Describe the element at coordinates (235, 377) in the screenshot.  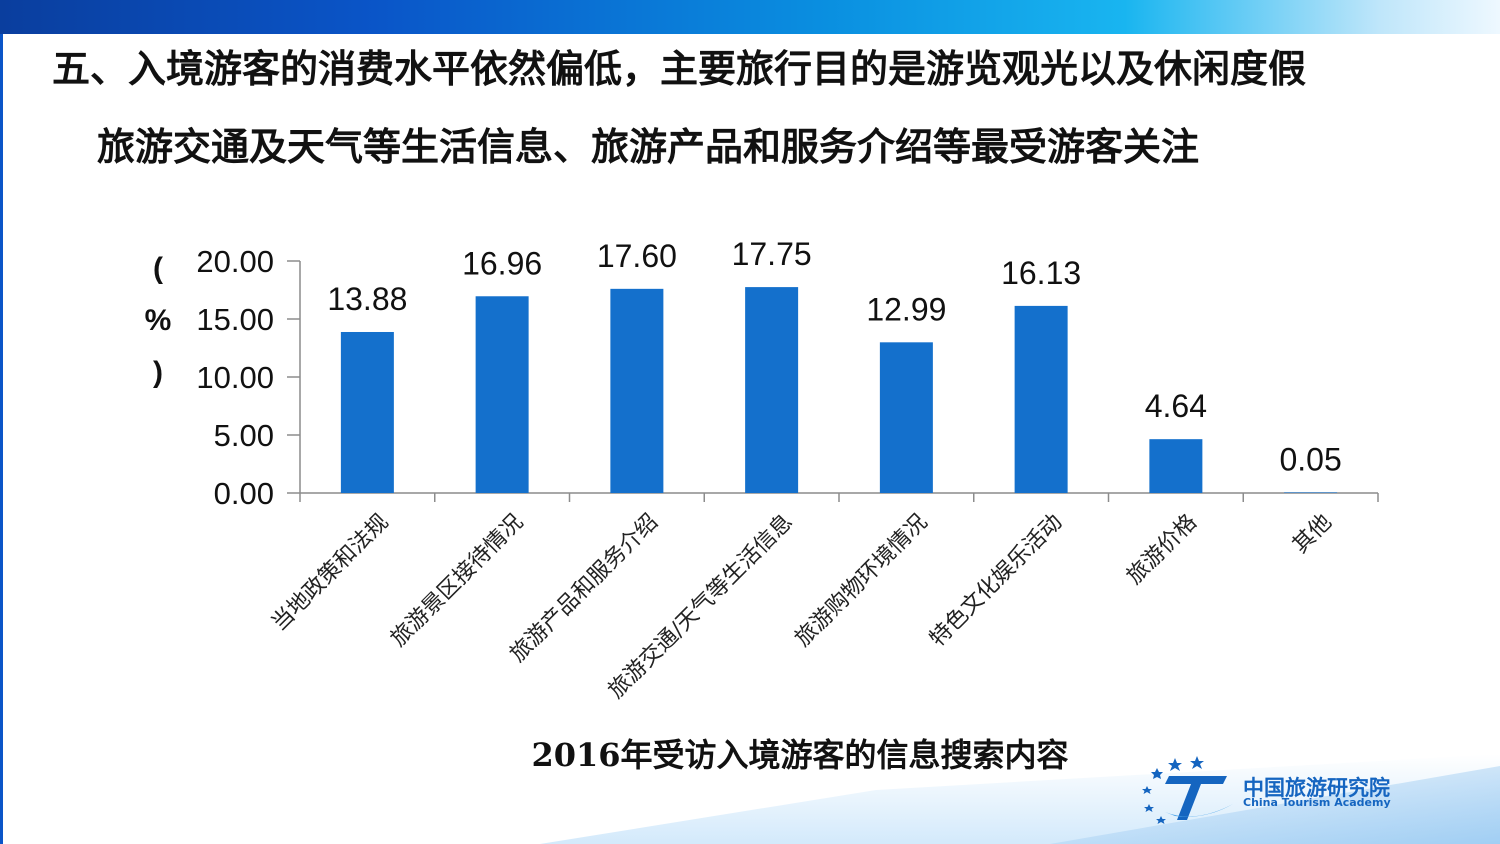
I see `y-tick-label: 10.00` at that location.